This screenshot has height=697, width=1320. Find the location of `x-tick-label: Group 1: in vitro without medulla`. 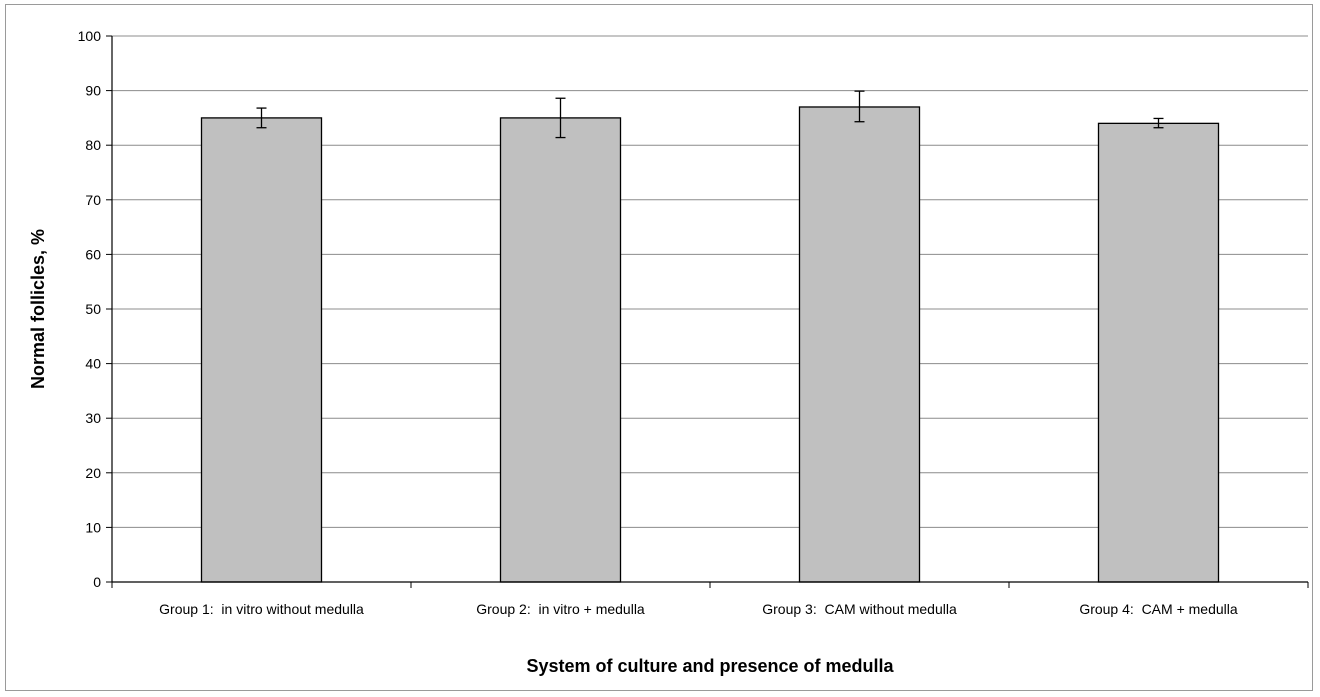

x-tick-label: Group 1: in vitro without medulla is located at coordinates (261, 609).